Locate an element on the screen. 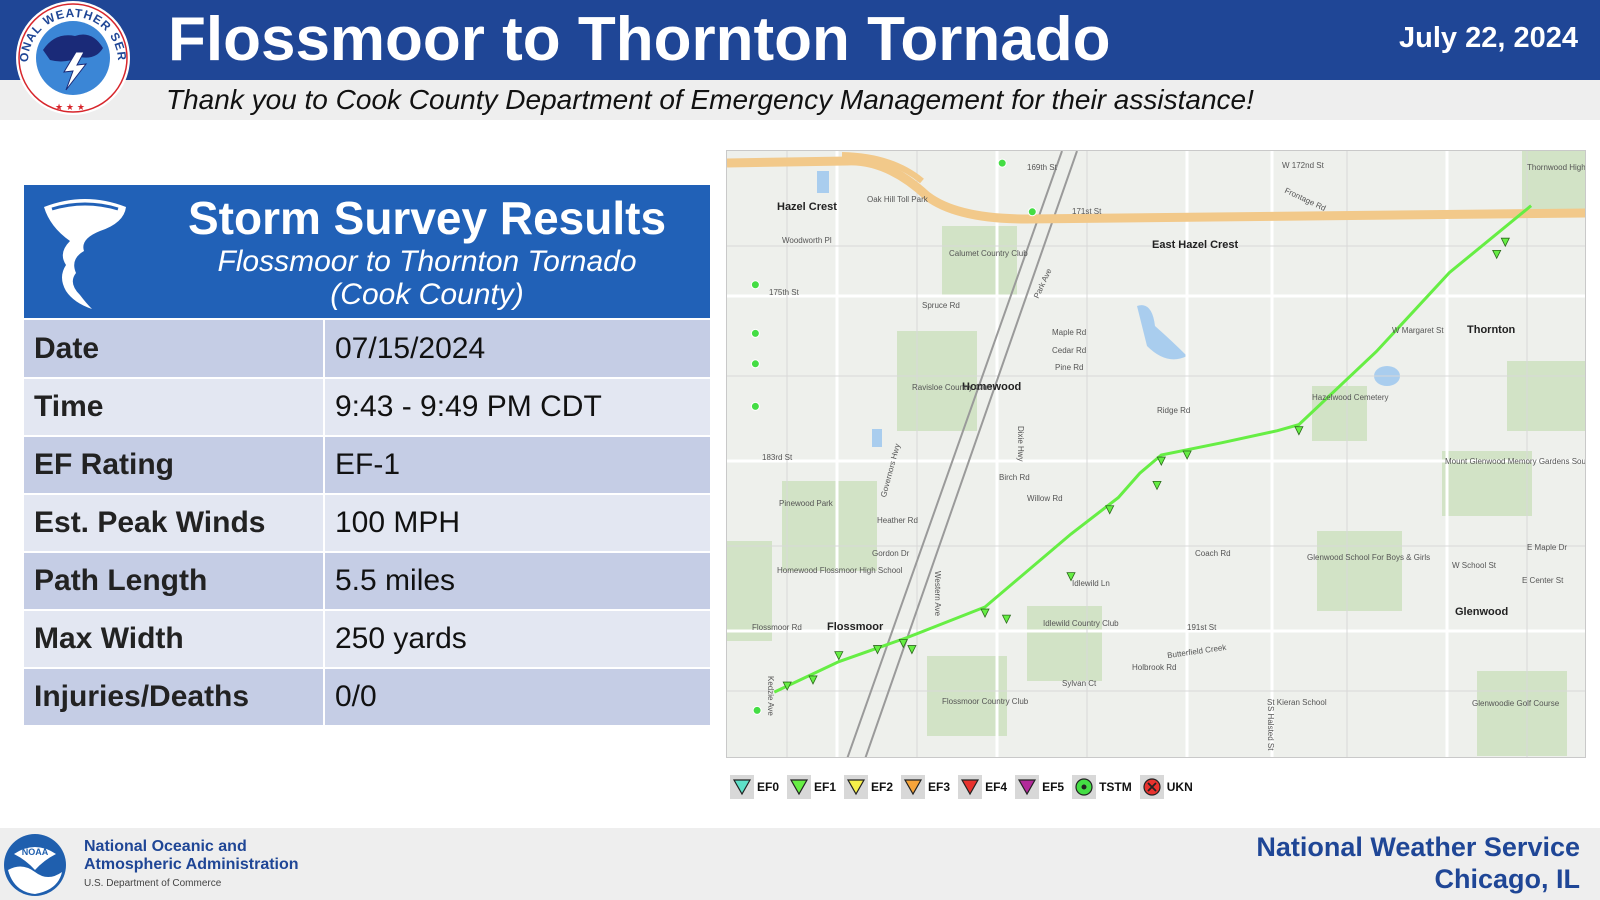 This screenshot has width=1600, height=900. map-place-label: Glenwood is located at coordinates (1482, 612).